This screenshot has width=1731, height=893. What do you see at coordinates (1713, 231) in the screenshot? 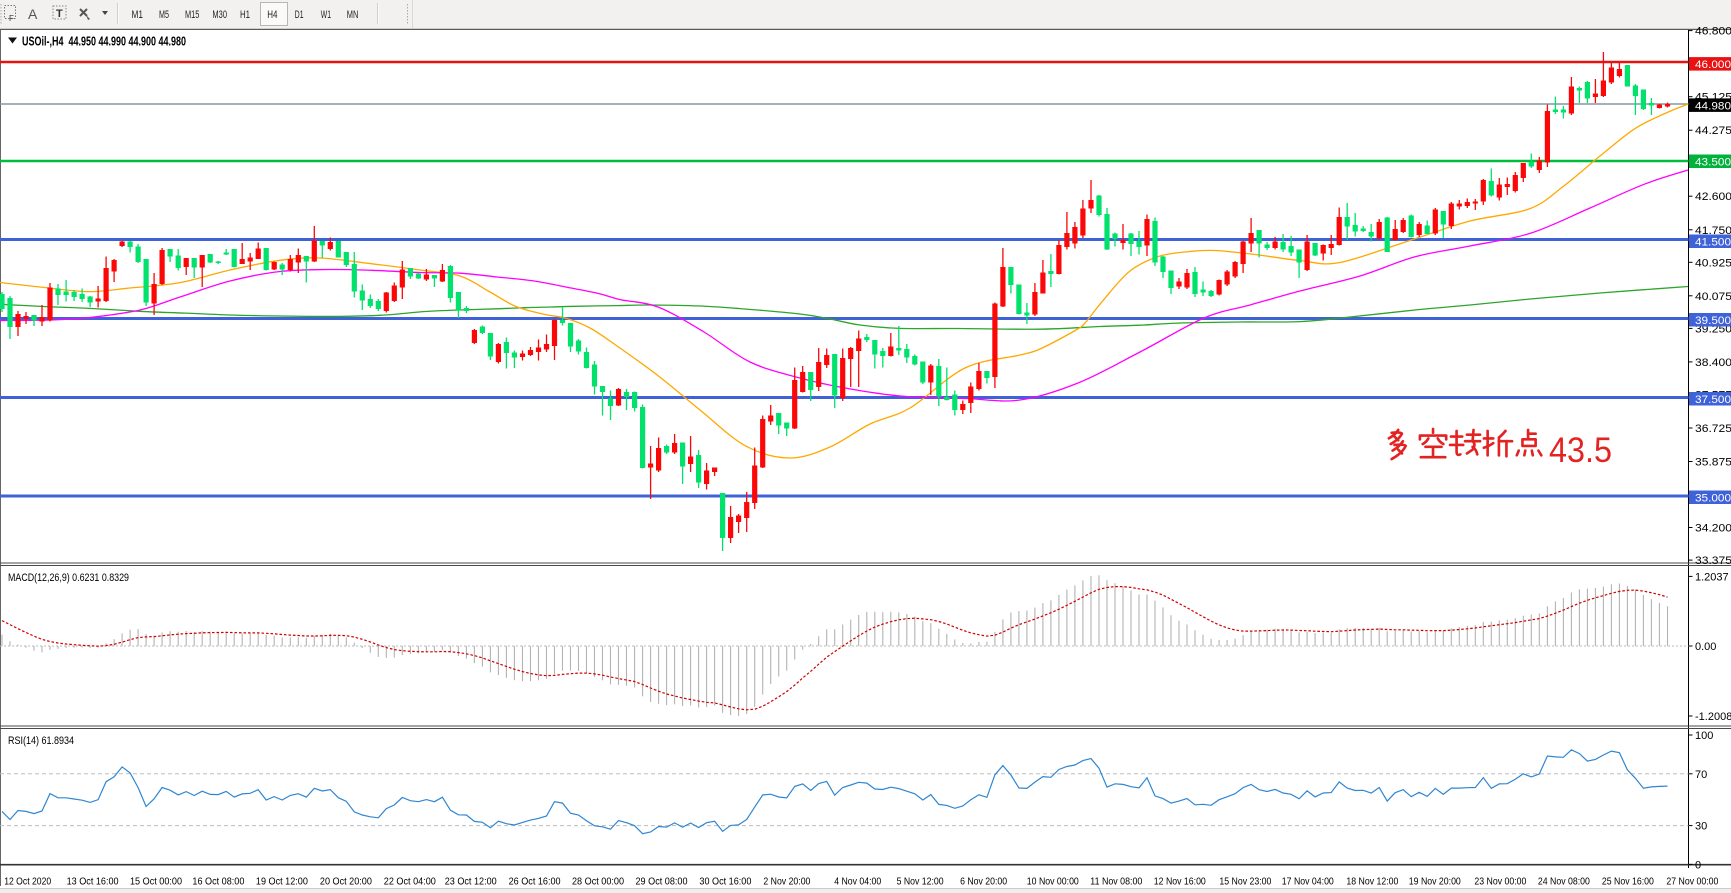
I see `svg-text: 41.750` at bounding box center [1713, 231].